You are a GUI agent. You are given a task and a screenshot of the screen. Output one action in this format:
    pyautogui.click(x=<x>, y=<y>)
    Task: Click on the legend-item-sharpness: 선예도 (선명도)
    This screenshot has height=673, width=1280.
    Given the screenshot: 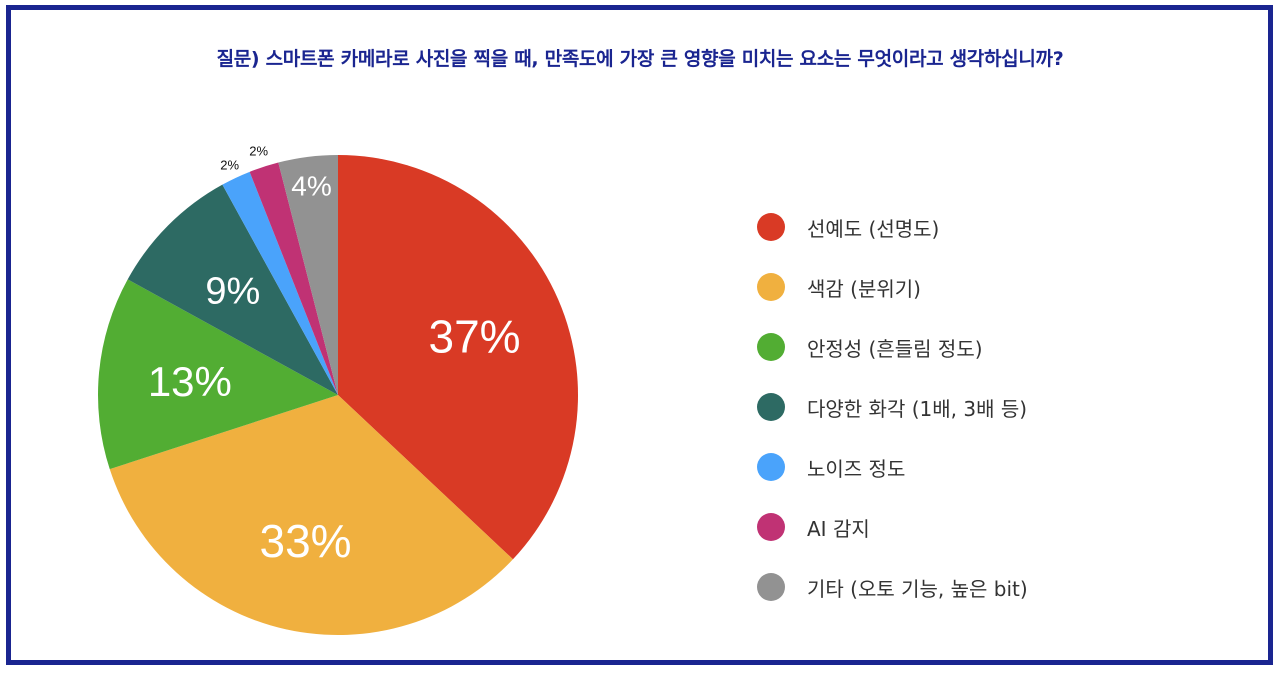 What is the action you would take?
    pyautogui.click(x=892, y=227)
    